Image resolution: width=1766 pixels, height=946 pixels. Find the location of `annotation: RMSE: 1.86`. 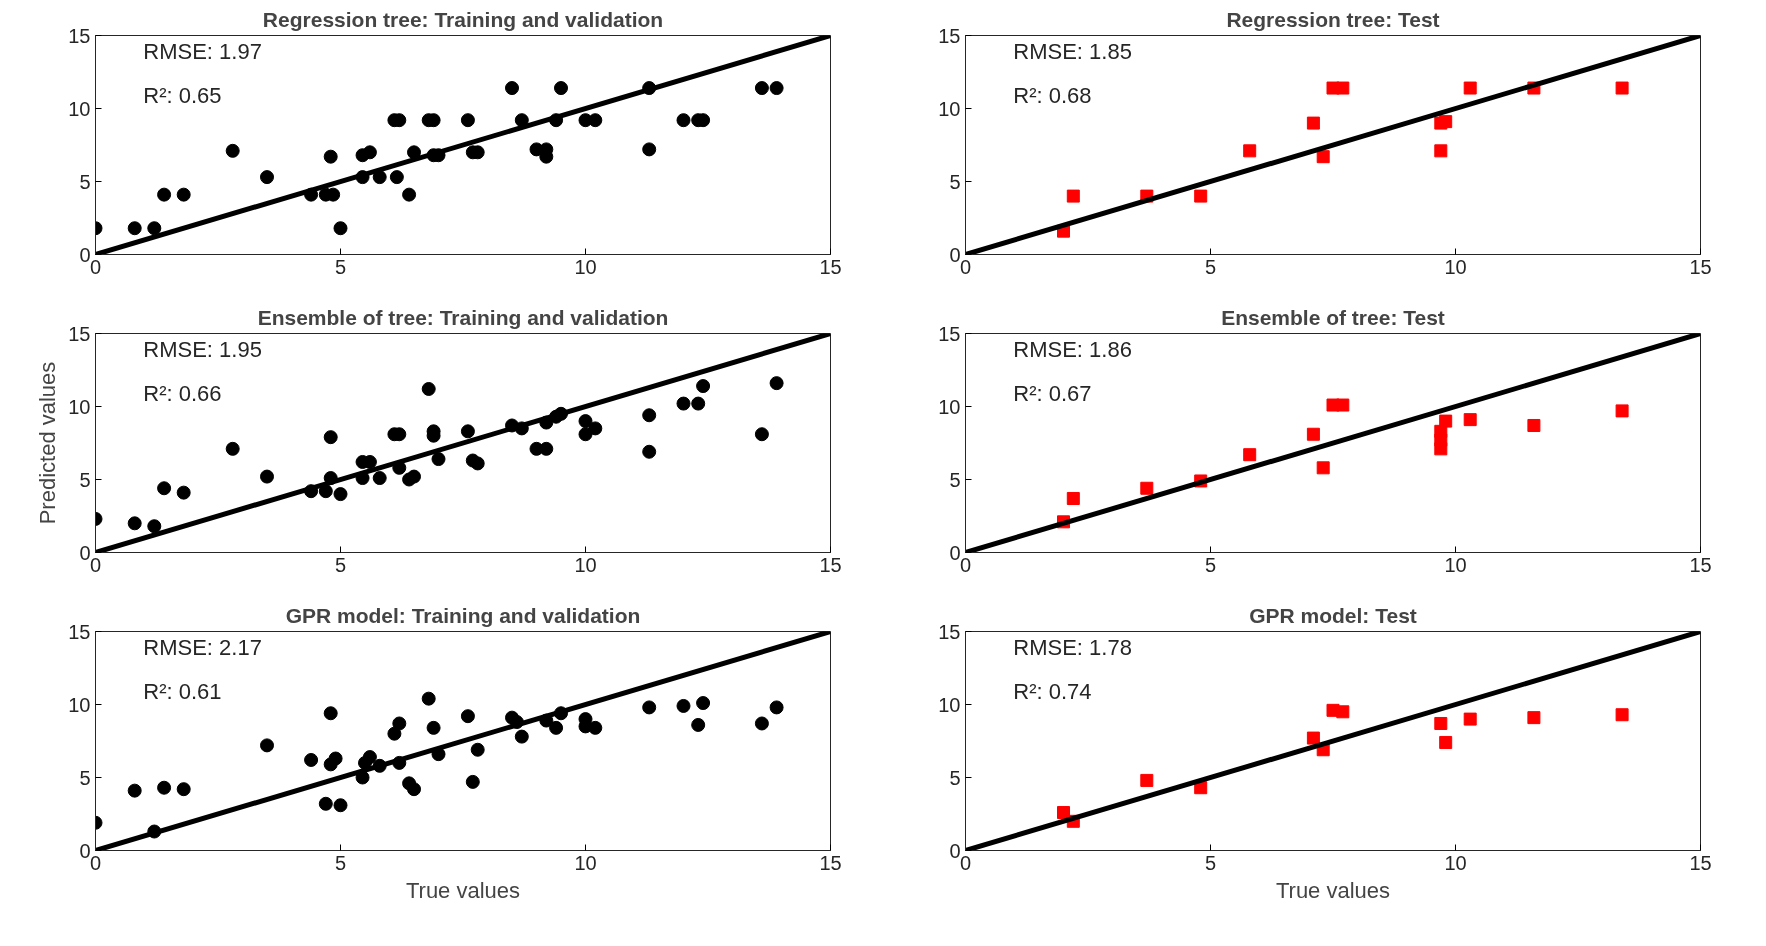

annotation: RMSE: 1.86 is located at coordinates (1072, 349).